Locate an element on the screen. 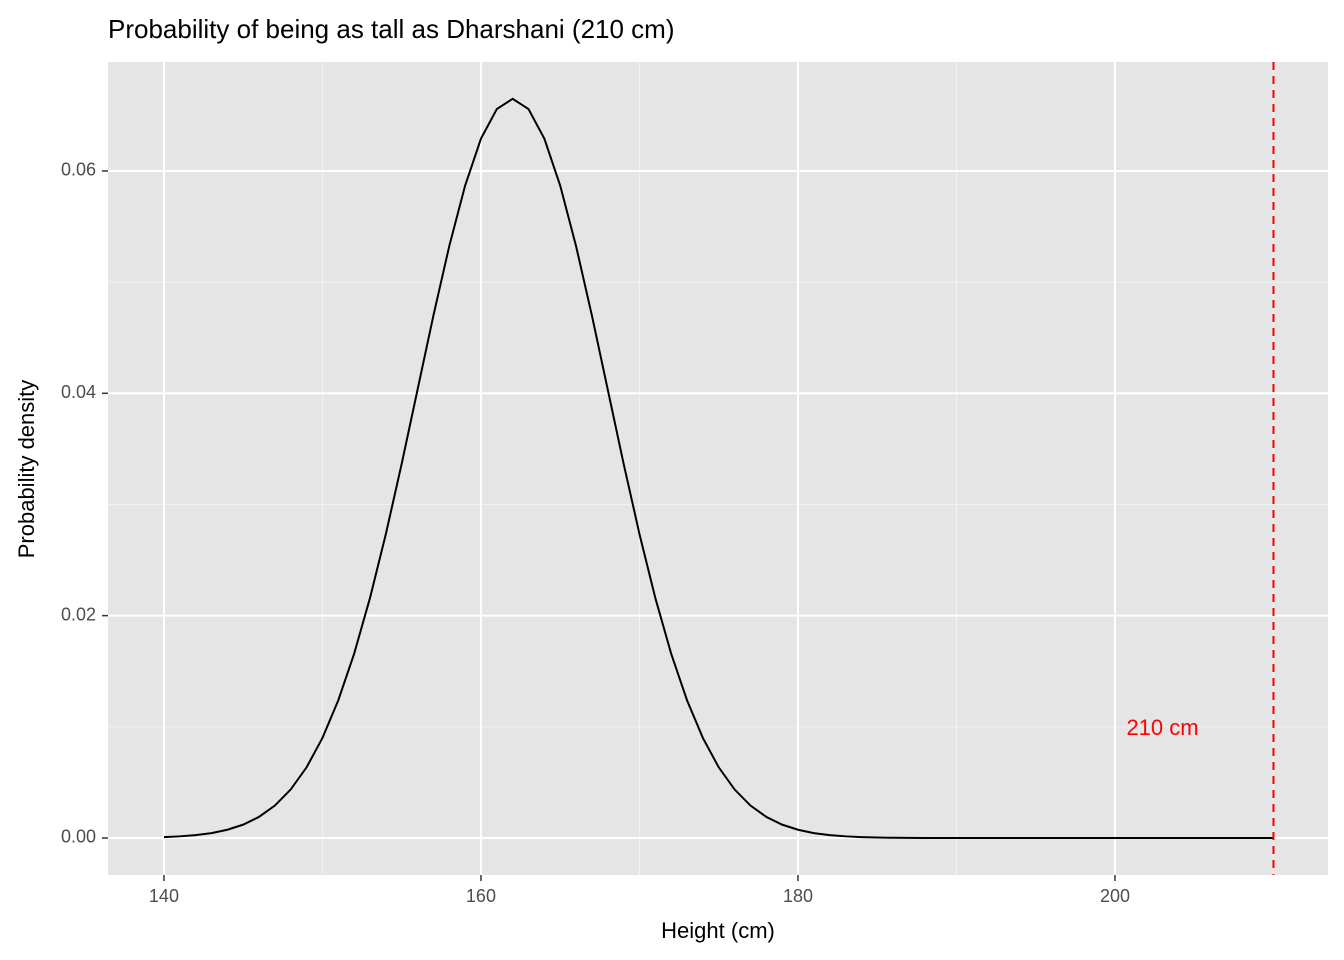 The image size is (1344, 960). y-tick-label: 0.00 is located at coordinates (78, 837).